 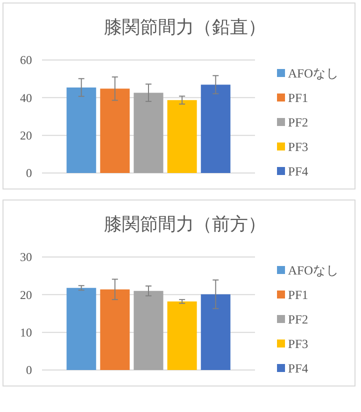 I want to click on y-tick-label: 10, so click(x=26, y=333).